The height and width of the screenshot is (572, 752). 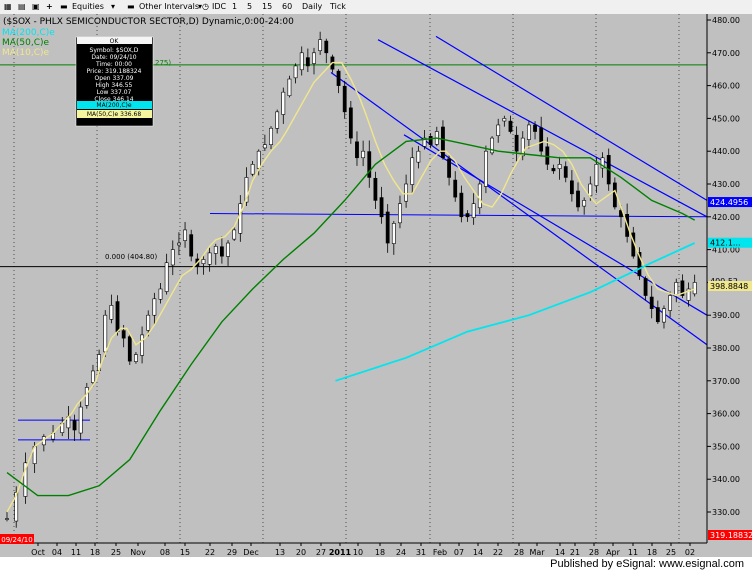 I want to click on clock-icon: ◷, so click(x=205, y=6).